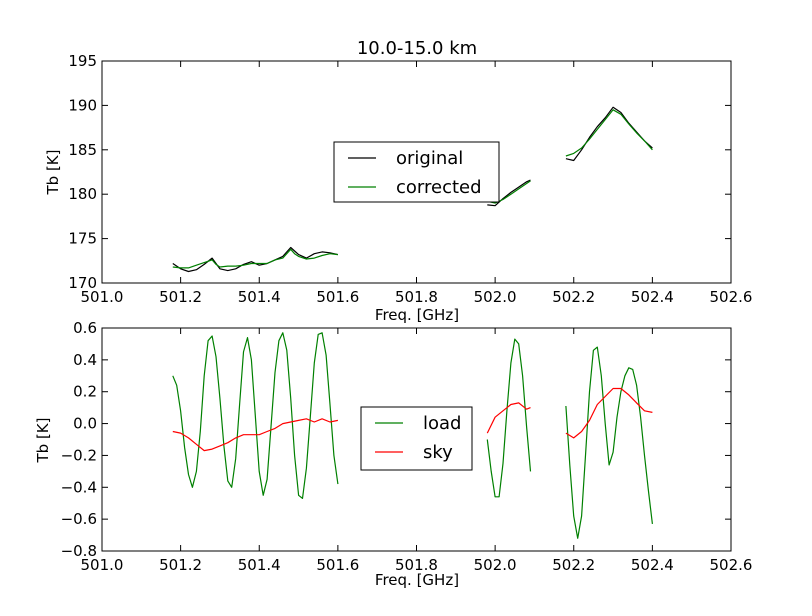  Describe the element at coordinates (102, 297) in the screenshot. I see `top-xtick-label: 501.0` at that location.